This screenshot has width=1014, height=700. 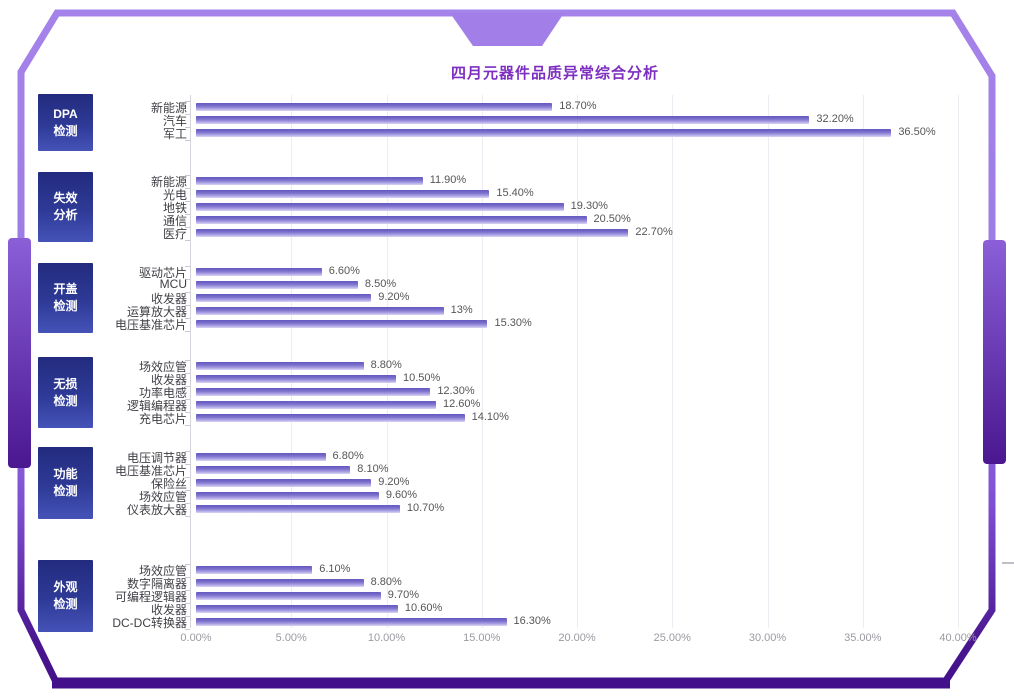 What do you see at coordinates (65, 596) in the screenshot?
I see `category-box: 外观 检测` at bounding box center [65, 596].